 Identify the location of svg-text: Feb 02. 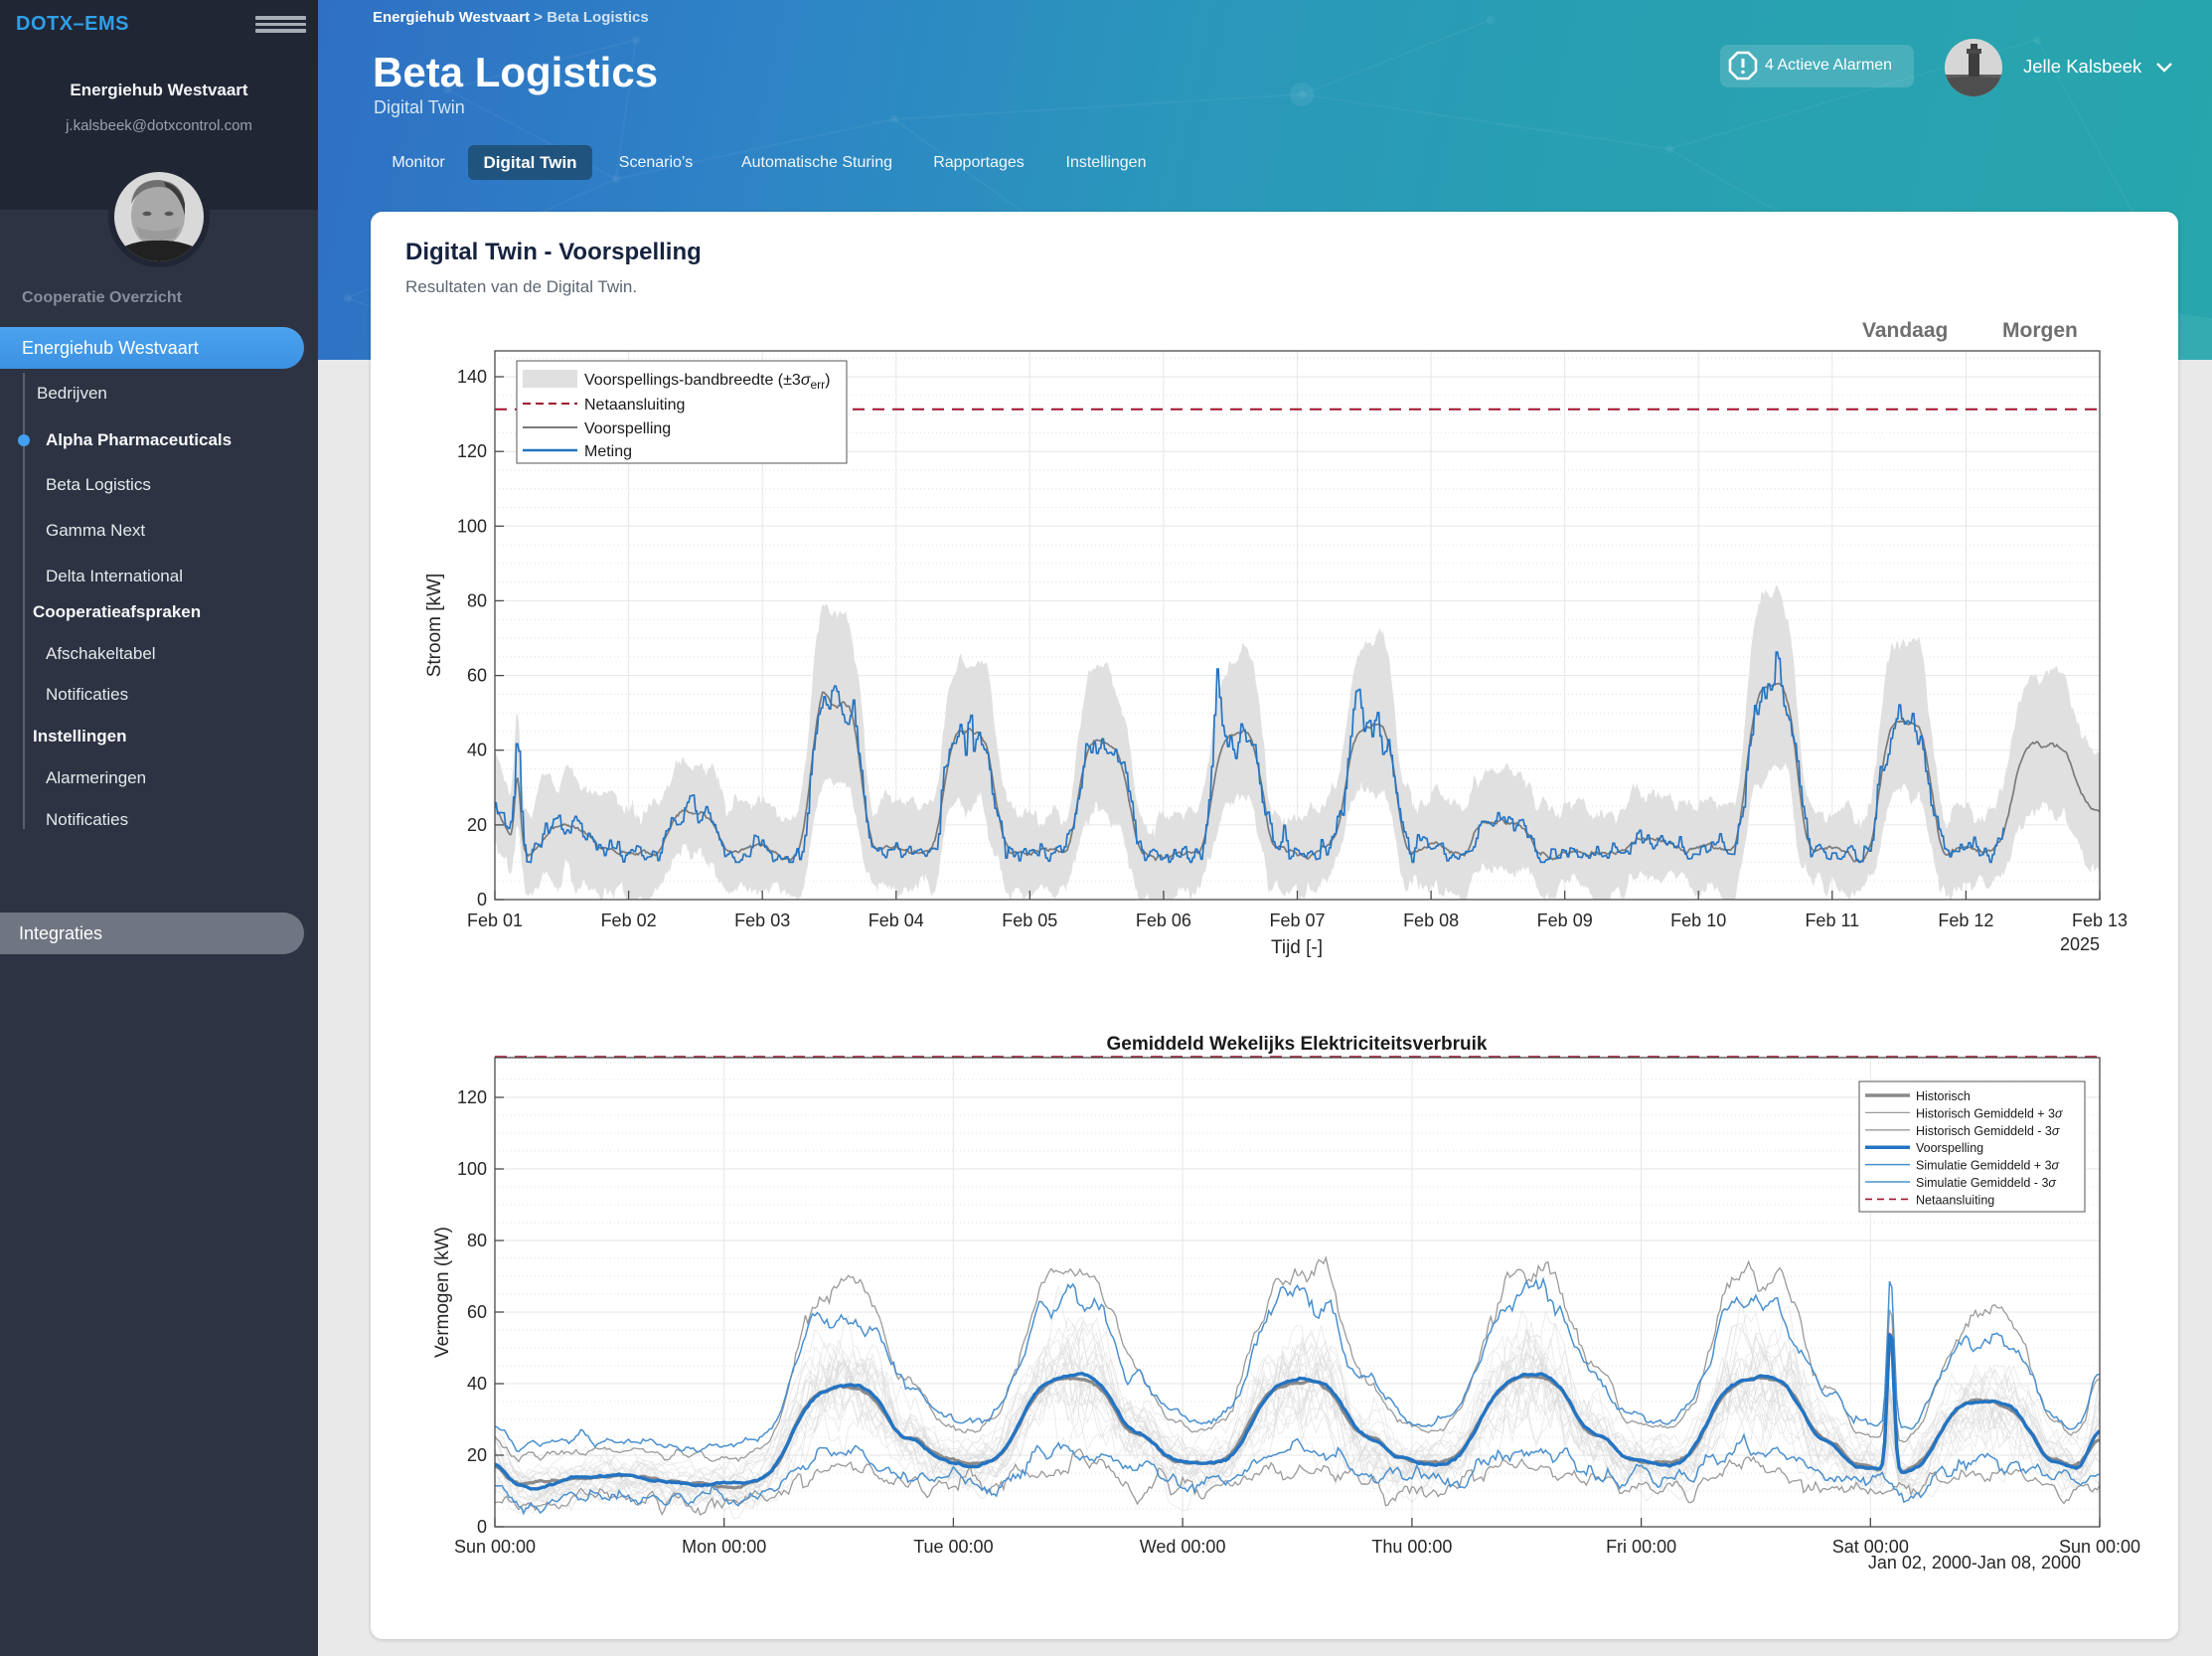
(629, 920).